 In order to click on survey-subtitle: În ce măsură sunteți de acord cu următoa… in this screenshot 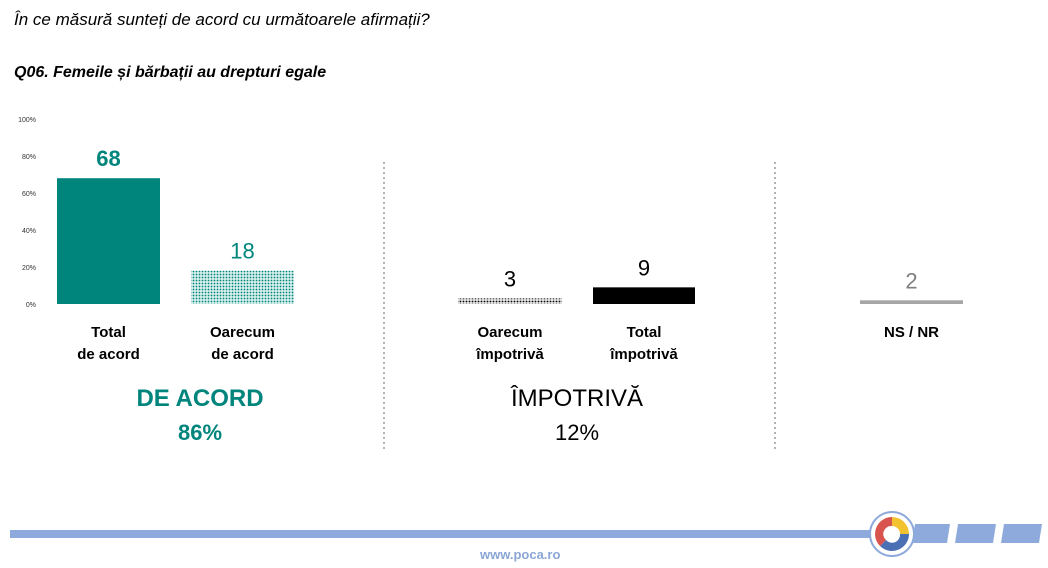, I will do `click(222, 19)`.